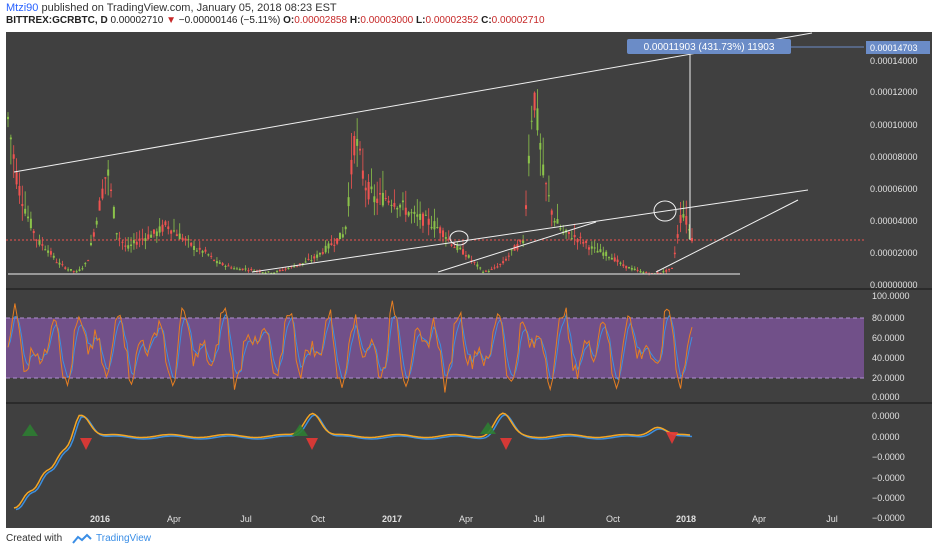 This screenshot has height=550, width=932. I want to click on tradingview-brand-link: TradingView, so click(124, 538).